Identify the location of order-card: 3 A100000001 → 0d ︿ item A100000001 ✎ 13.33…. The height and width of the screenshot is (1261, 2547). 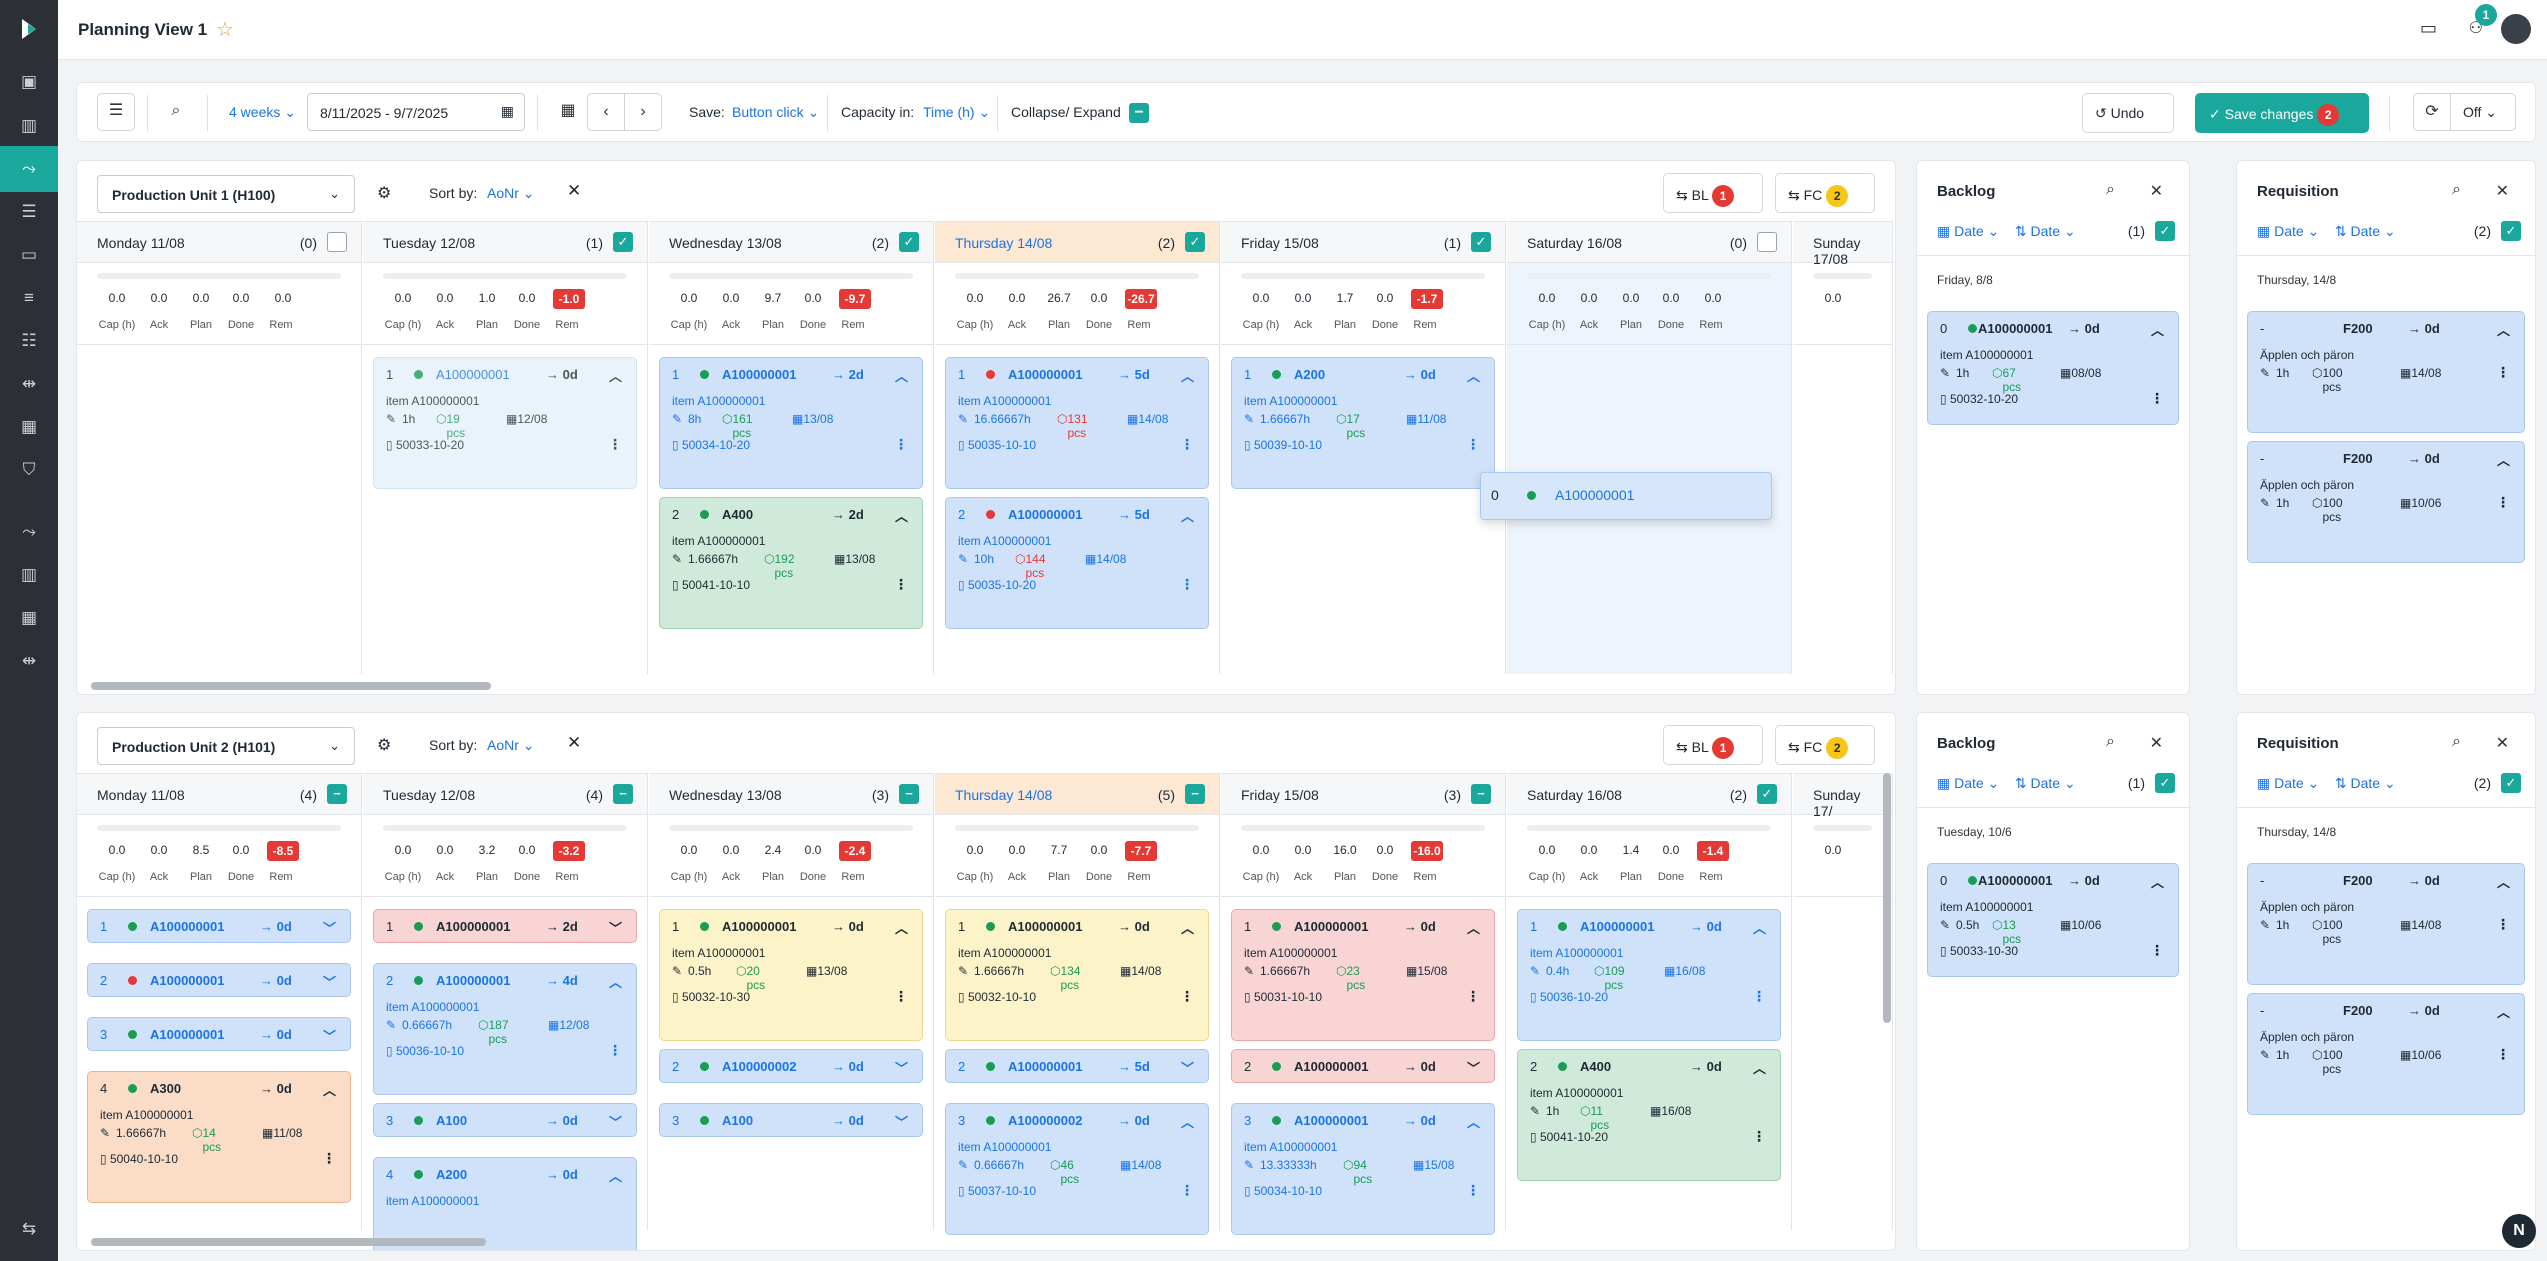
(1363, 1169).